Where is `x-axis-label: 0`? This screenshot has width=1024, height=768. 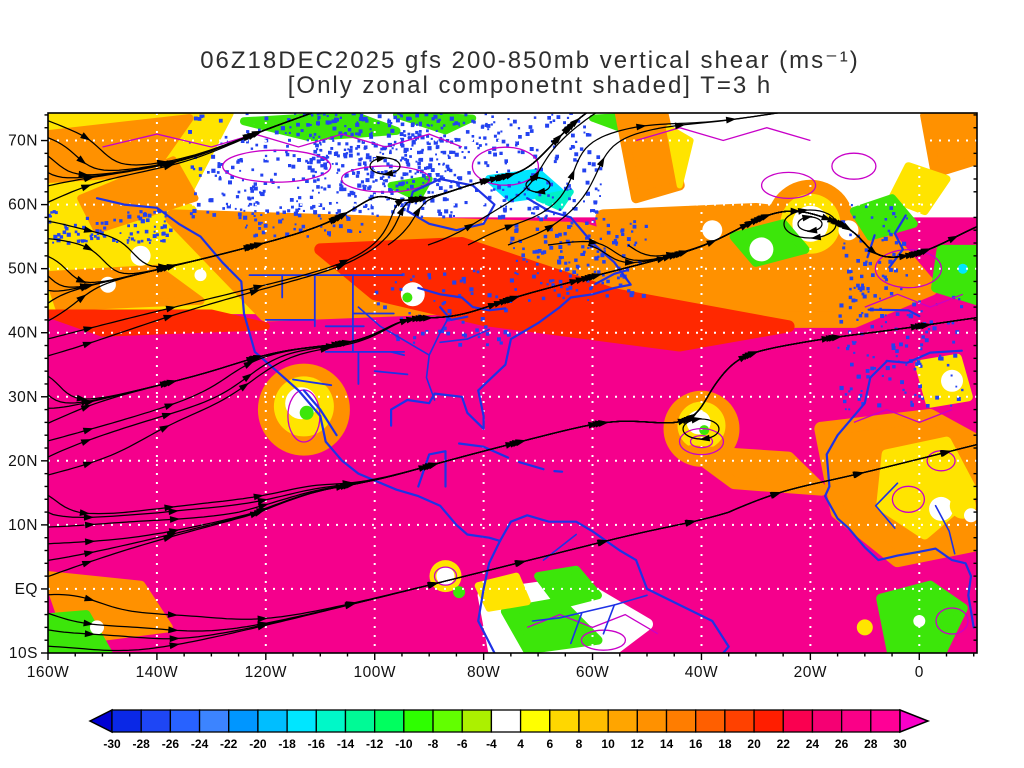 x-axis-label: 0 is located at coordinates (919, 672).